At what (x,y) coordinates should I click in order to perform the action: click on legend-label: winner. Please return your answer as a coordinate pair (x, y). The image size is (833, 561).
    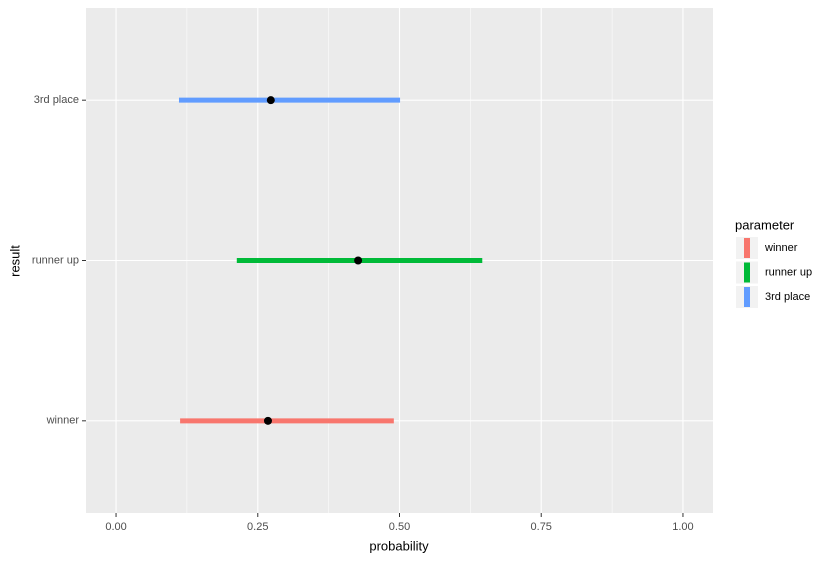
    Looking at the image, I should click on (781, 248).